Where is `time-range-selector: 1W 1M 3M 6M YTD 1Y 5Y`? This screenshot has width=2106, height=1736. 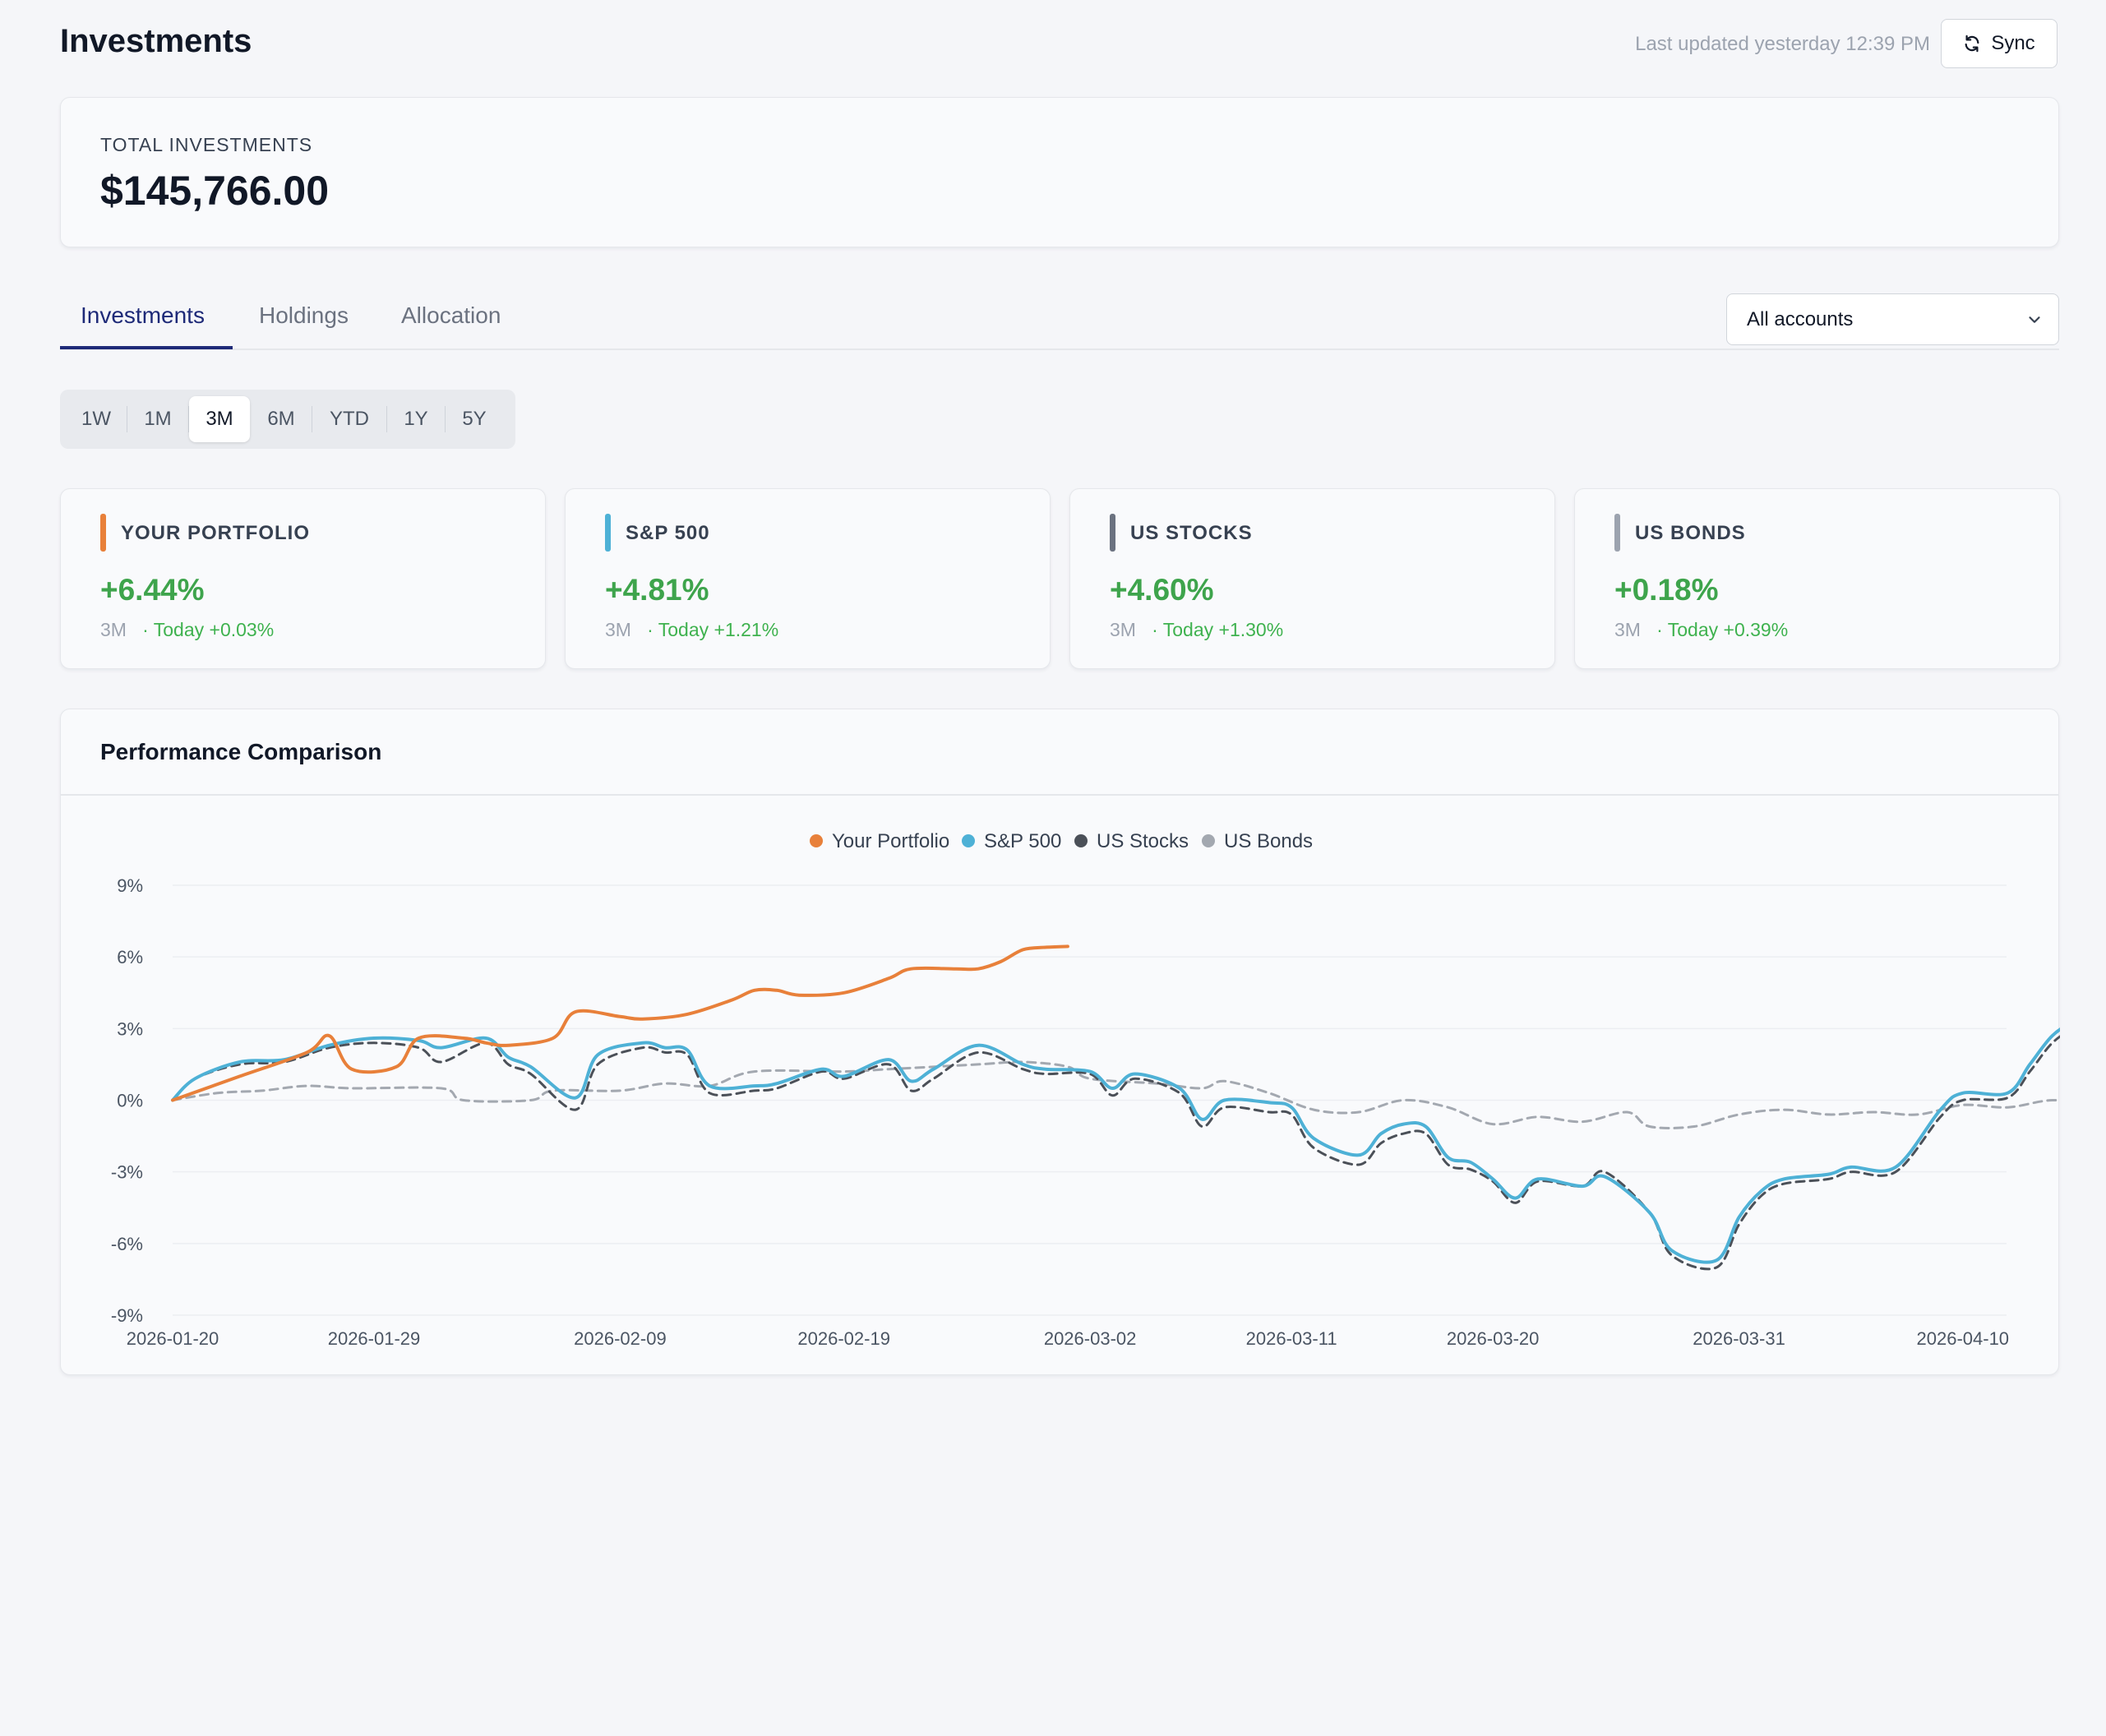 time-range-selector: 1W 1M 3M 6M YTD 1Y 5Y is located at coordinates (287, 420).